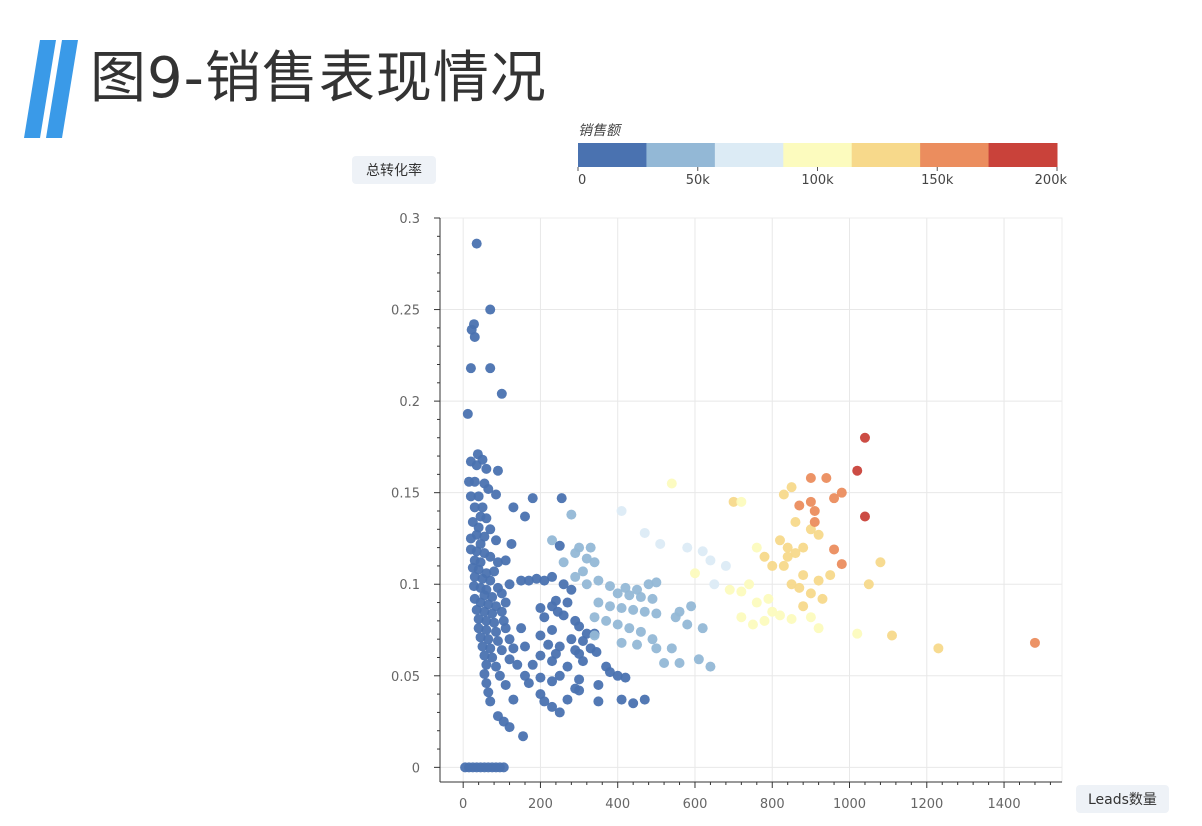  Describe the element at coordinates (817, 180) in the screenshot. I see `colorbar-tick-label: 100k` at that location.